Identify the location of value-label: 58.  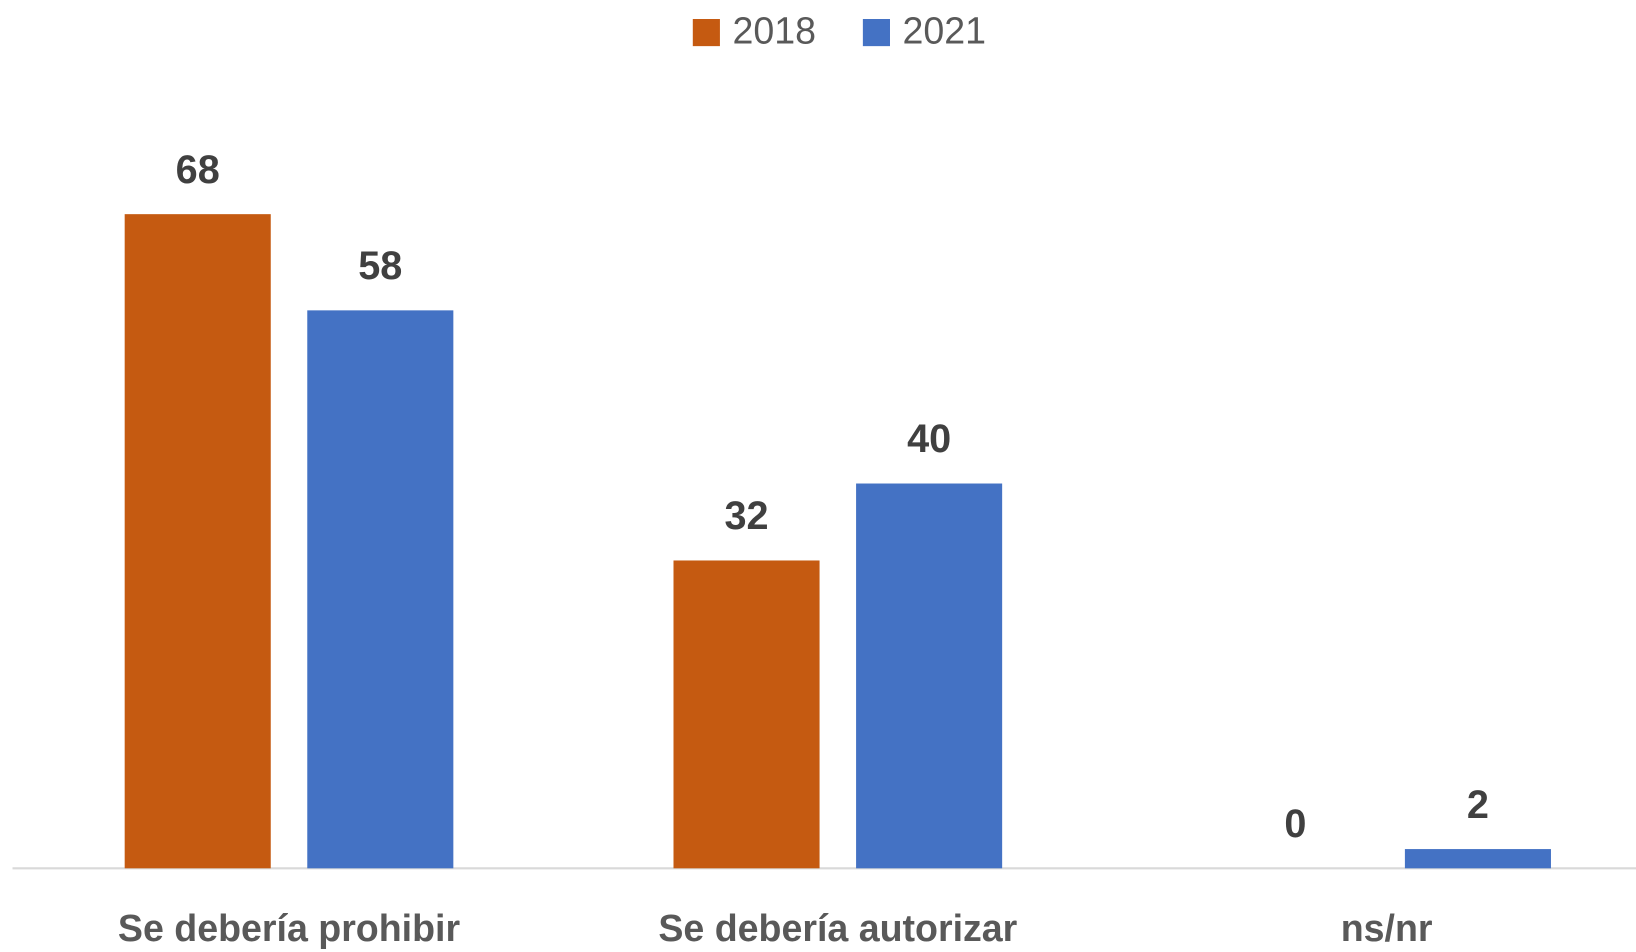
(380, 266).